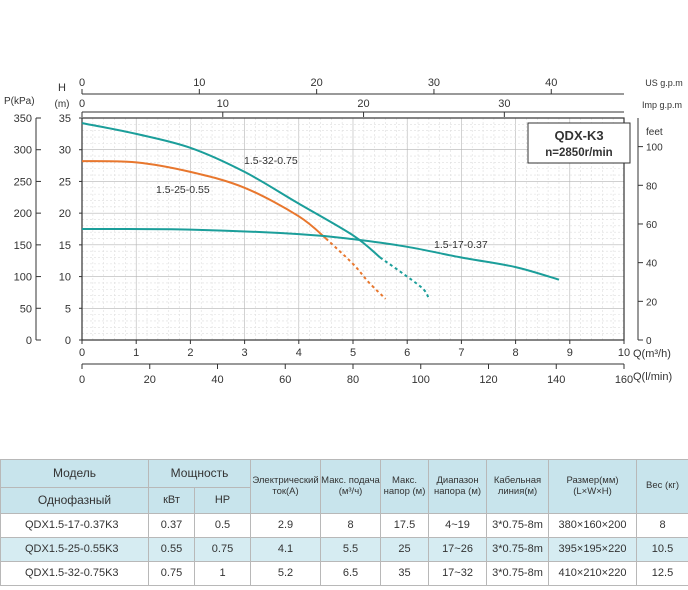 Image resolution: width=688 pixels, height=590 pixels. I want to click on cell-range: 4~19, so click(458, 525).